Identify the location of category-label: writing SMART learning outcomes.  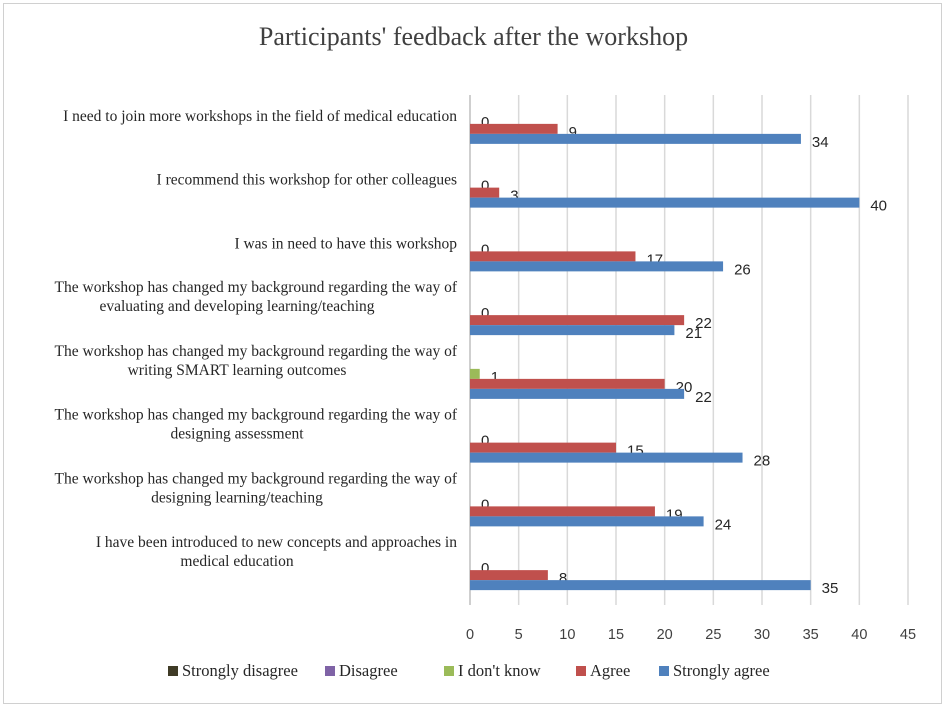
(237, 370).